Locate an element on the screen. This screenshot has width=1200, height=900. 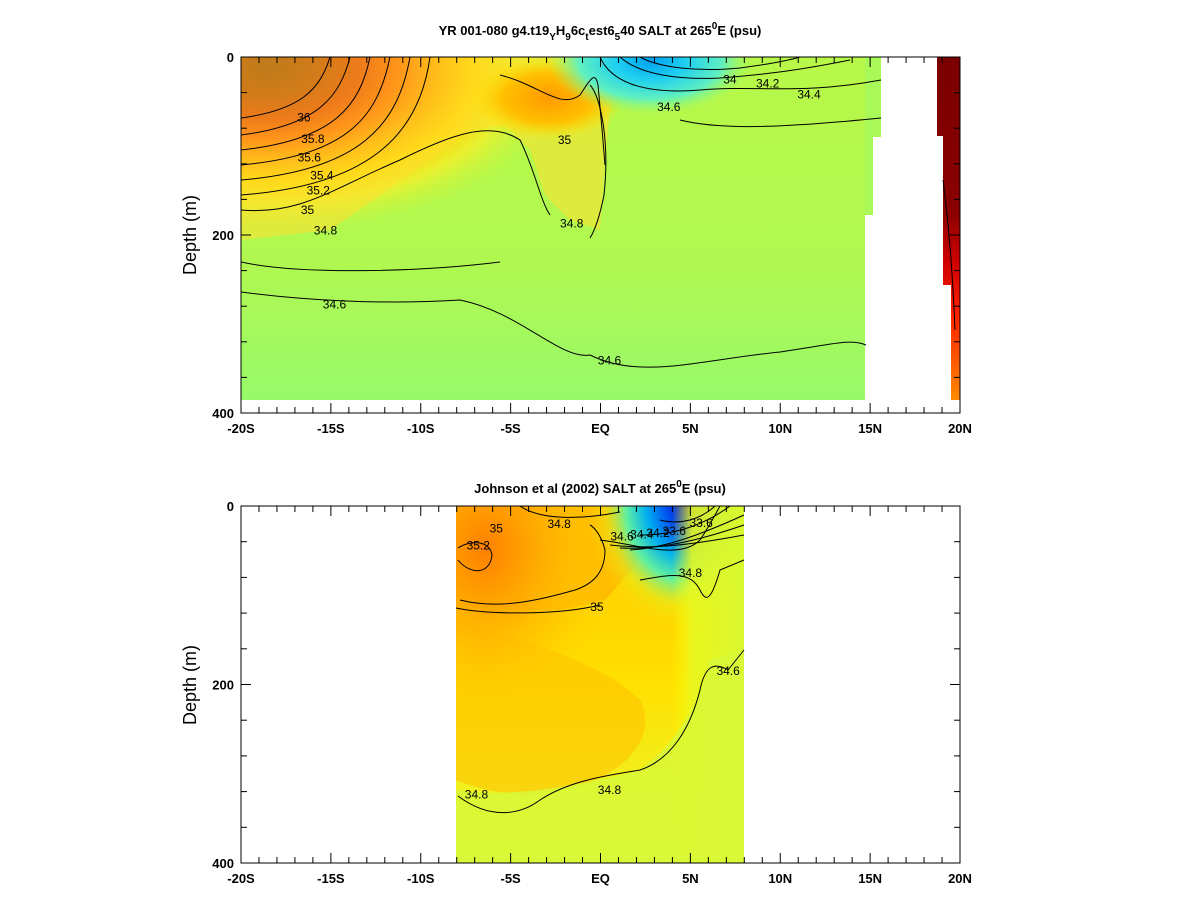
top-y-tick-label: 200 is located at coordinates (223, 235).